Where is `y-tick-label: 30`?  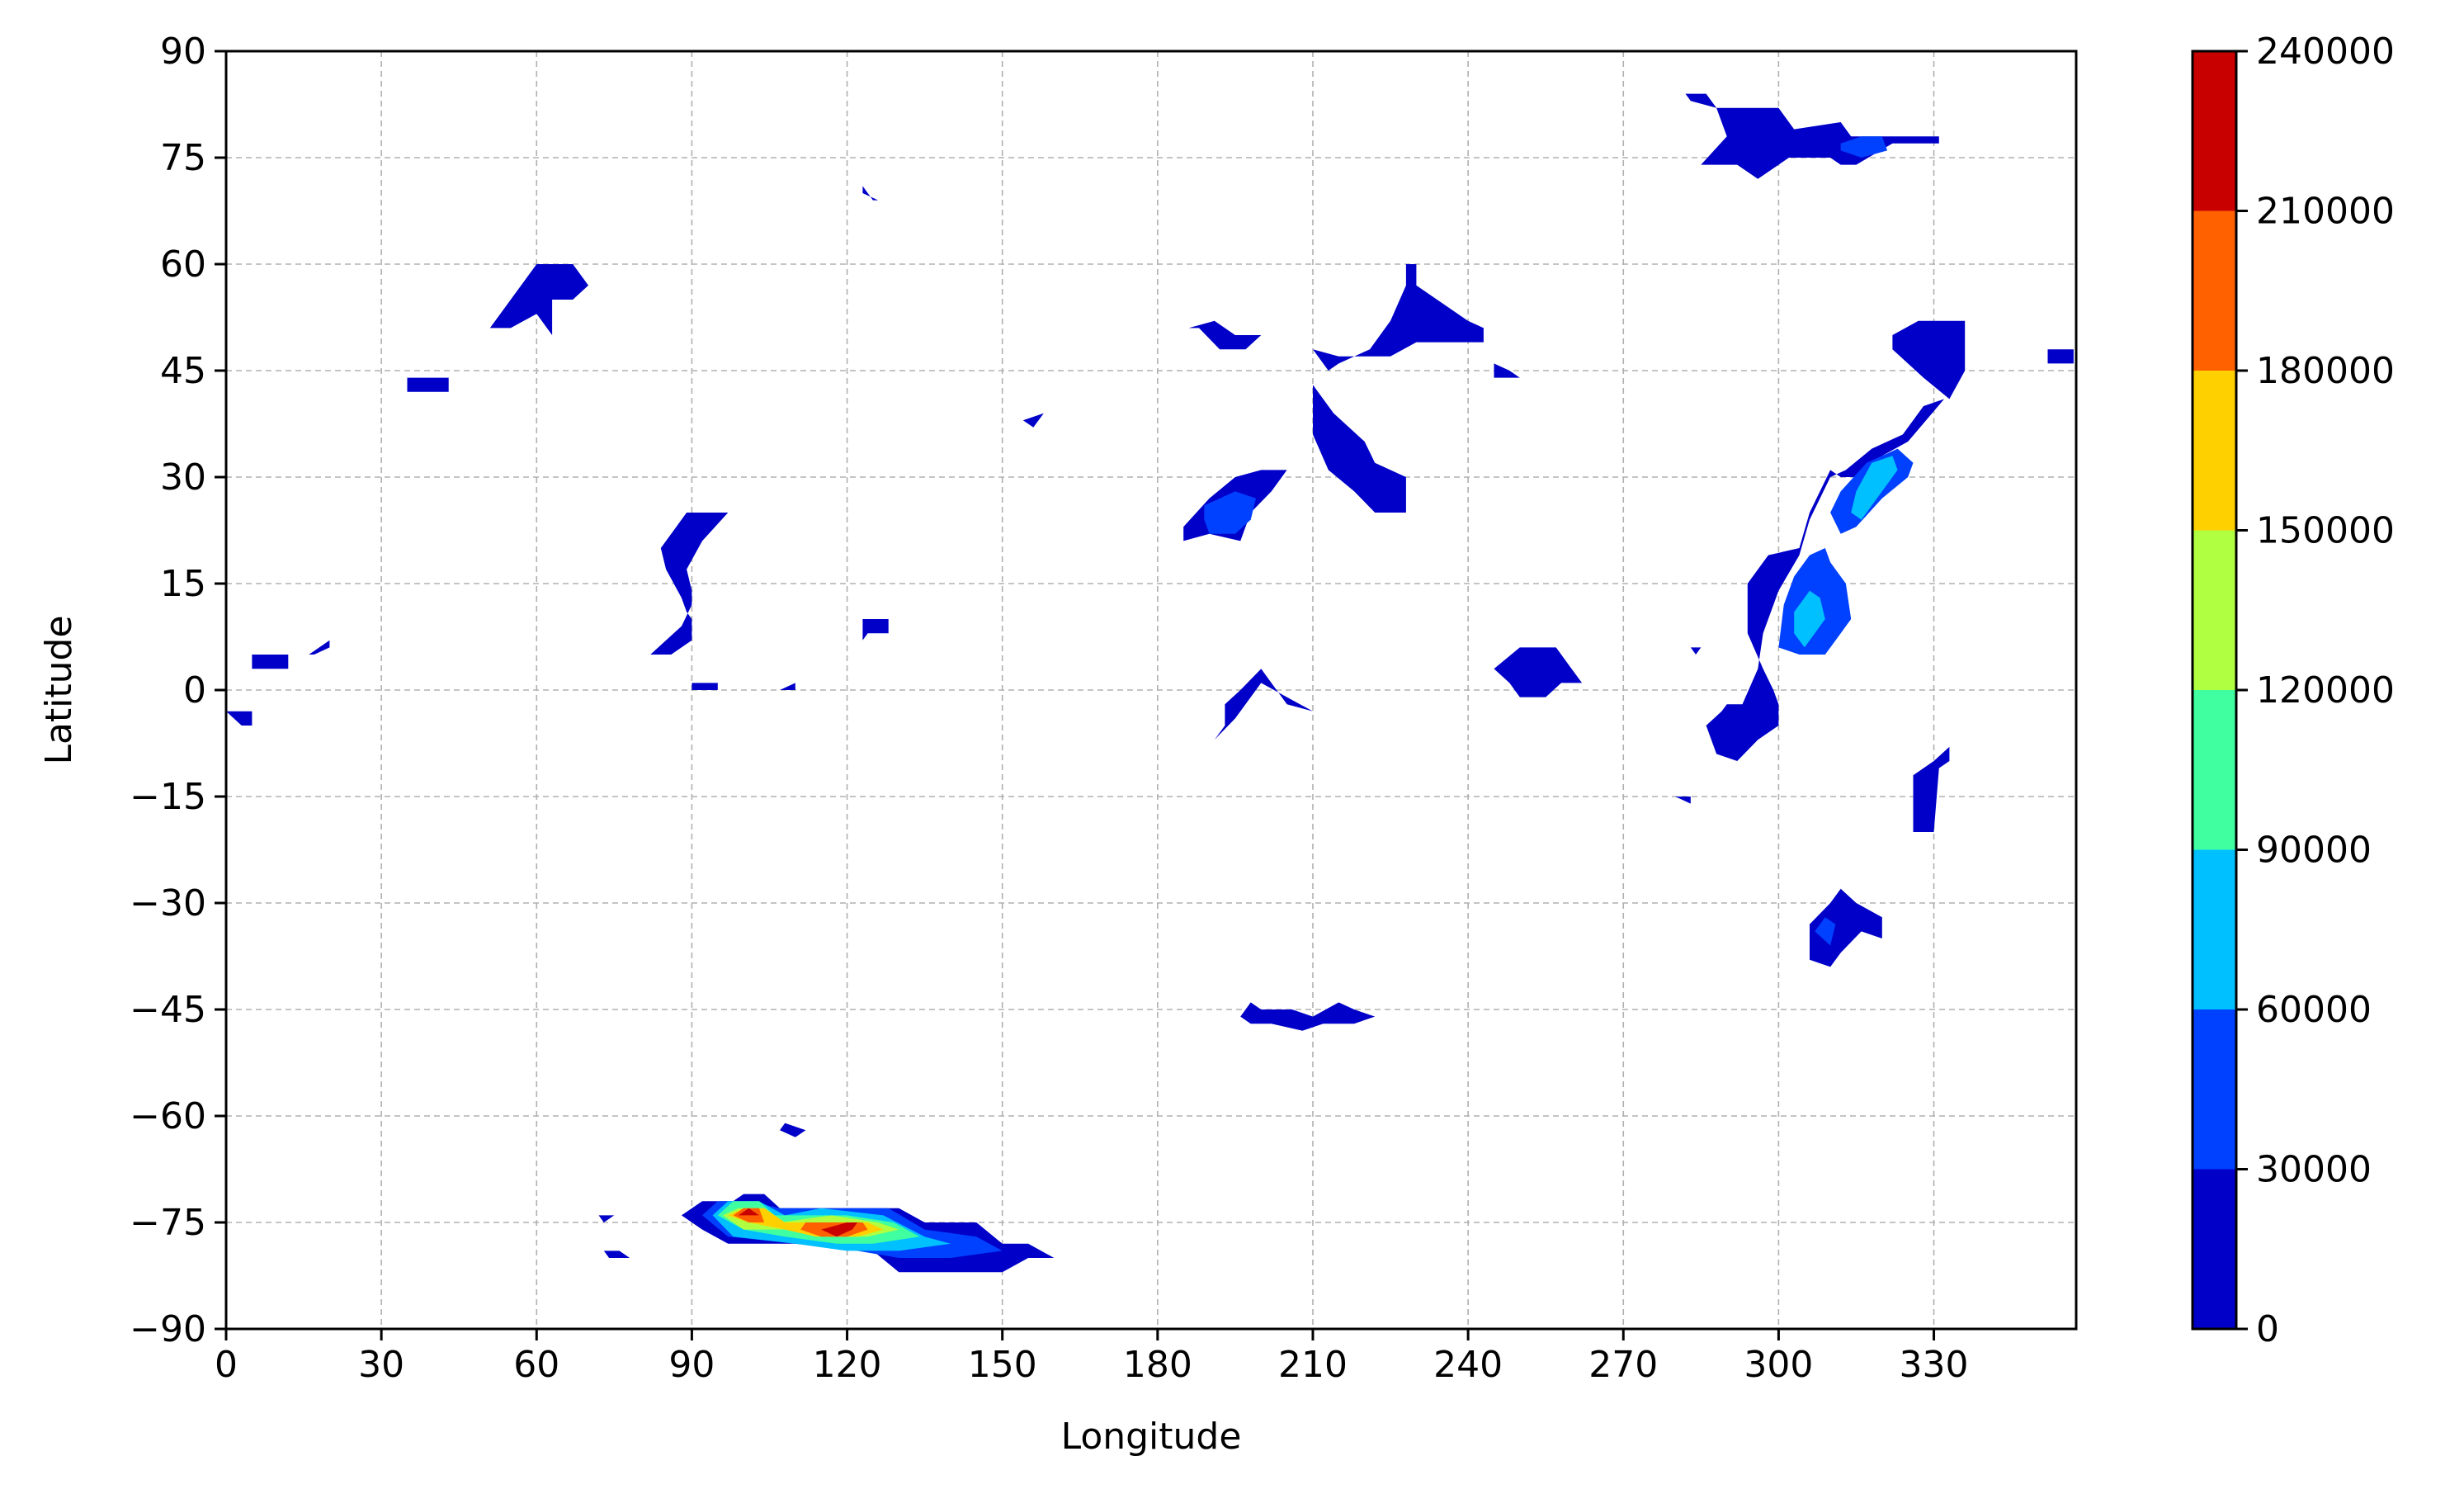 y-tick-label: 30 is located at coordinates (183, 477).